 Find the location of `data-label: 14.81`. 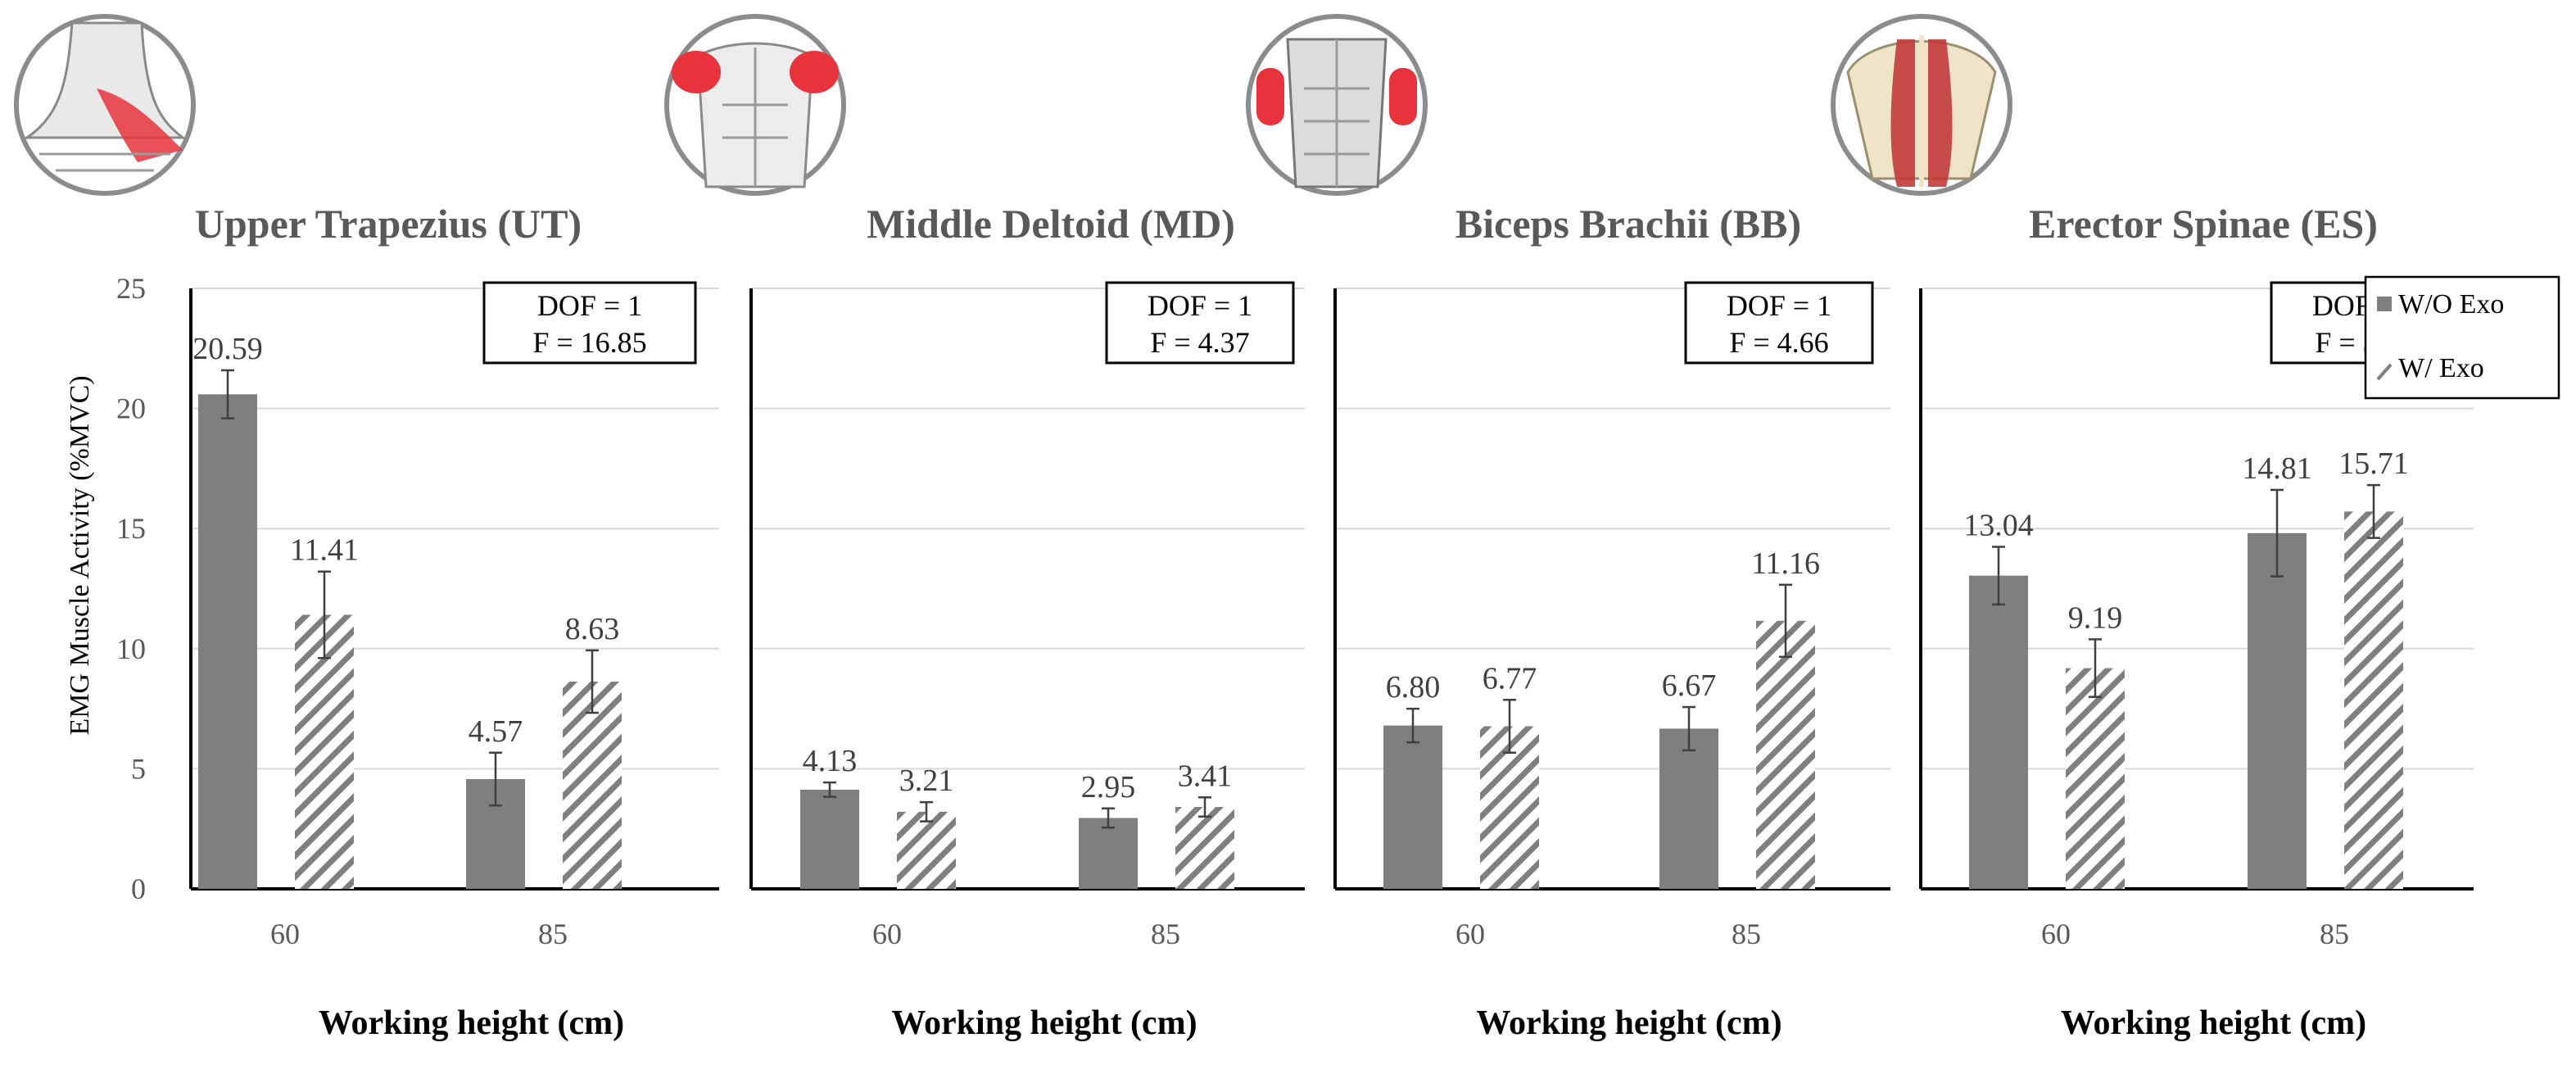

data-label: 14.81 is located at coordinates (2277, 469).